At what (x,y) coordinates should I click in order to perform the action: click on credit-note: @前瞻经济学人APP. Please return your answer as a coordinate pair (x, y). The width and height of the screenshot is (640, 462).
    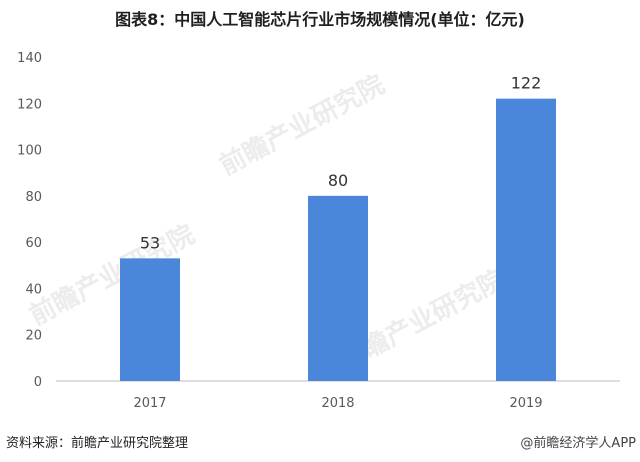
    Looking at the image, I should click on (578, 443).